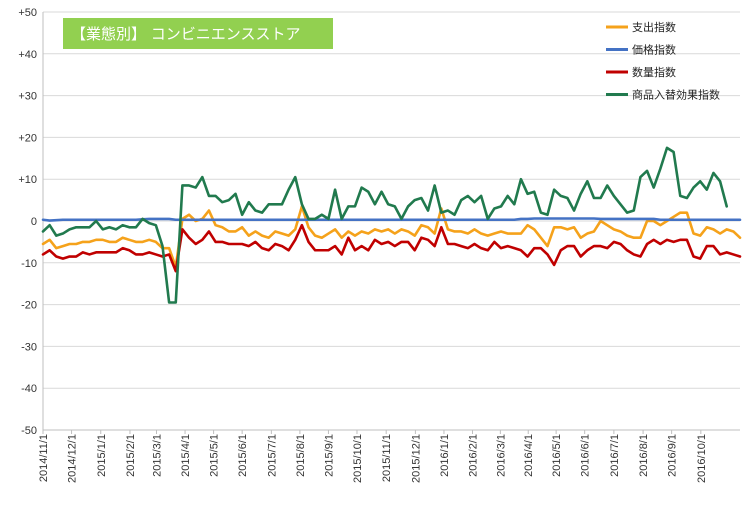 Image resolution: width=745 pixels, height=510 pixels. I want to click on x-tick-label-11: 2015/10/1, so click(358, 458).